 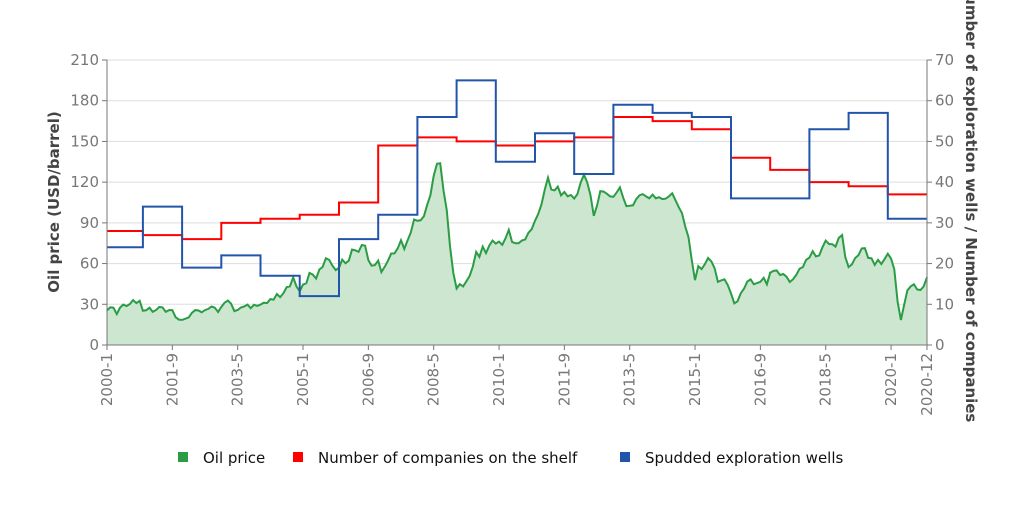 I want to click on x-tick-label: 2001-9, so click(x=172, y=379).